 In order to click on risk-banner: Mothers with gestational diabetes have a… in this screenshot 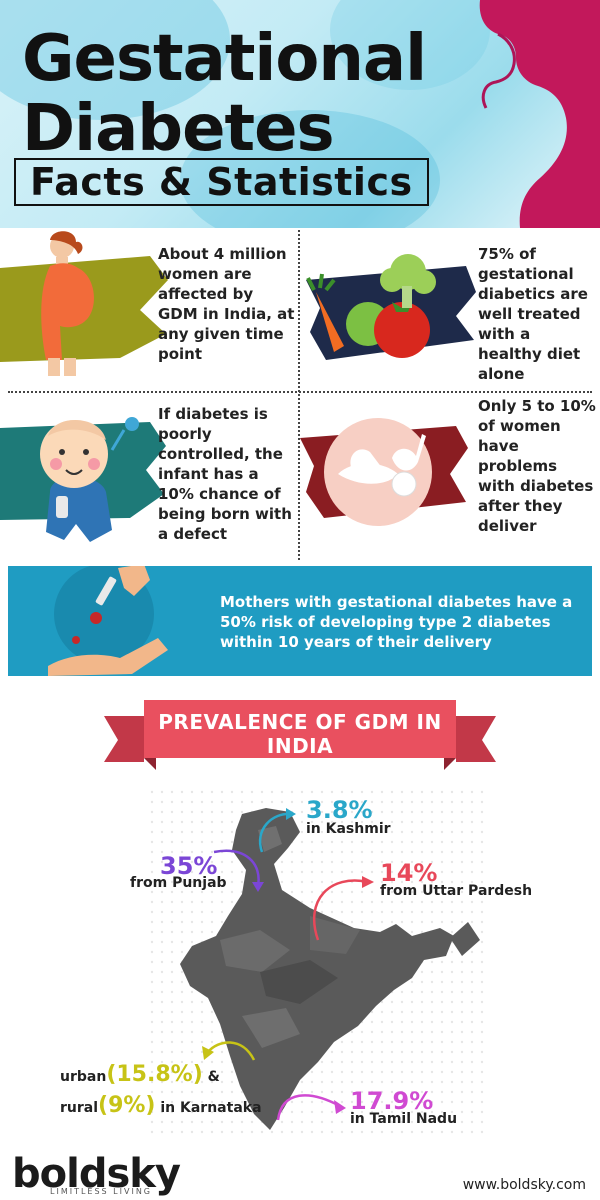, I will do `click(300, 621)`.